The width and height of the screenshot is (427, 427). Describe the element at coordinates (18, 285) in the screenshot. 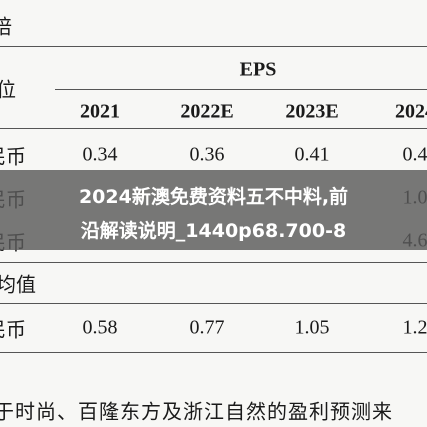

I see `section-label: 均值` at that location.